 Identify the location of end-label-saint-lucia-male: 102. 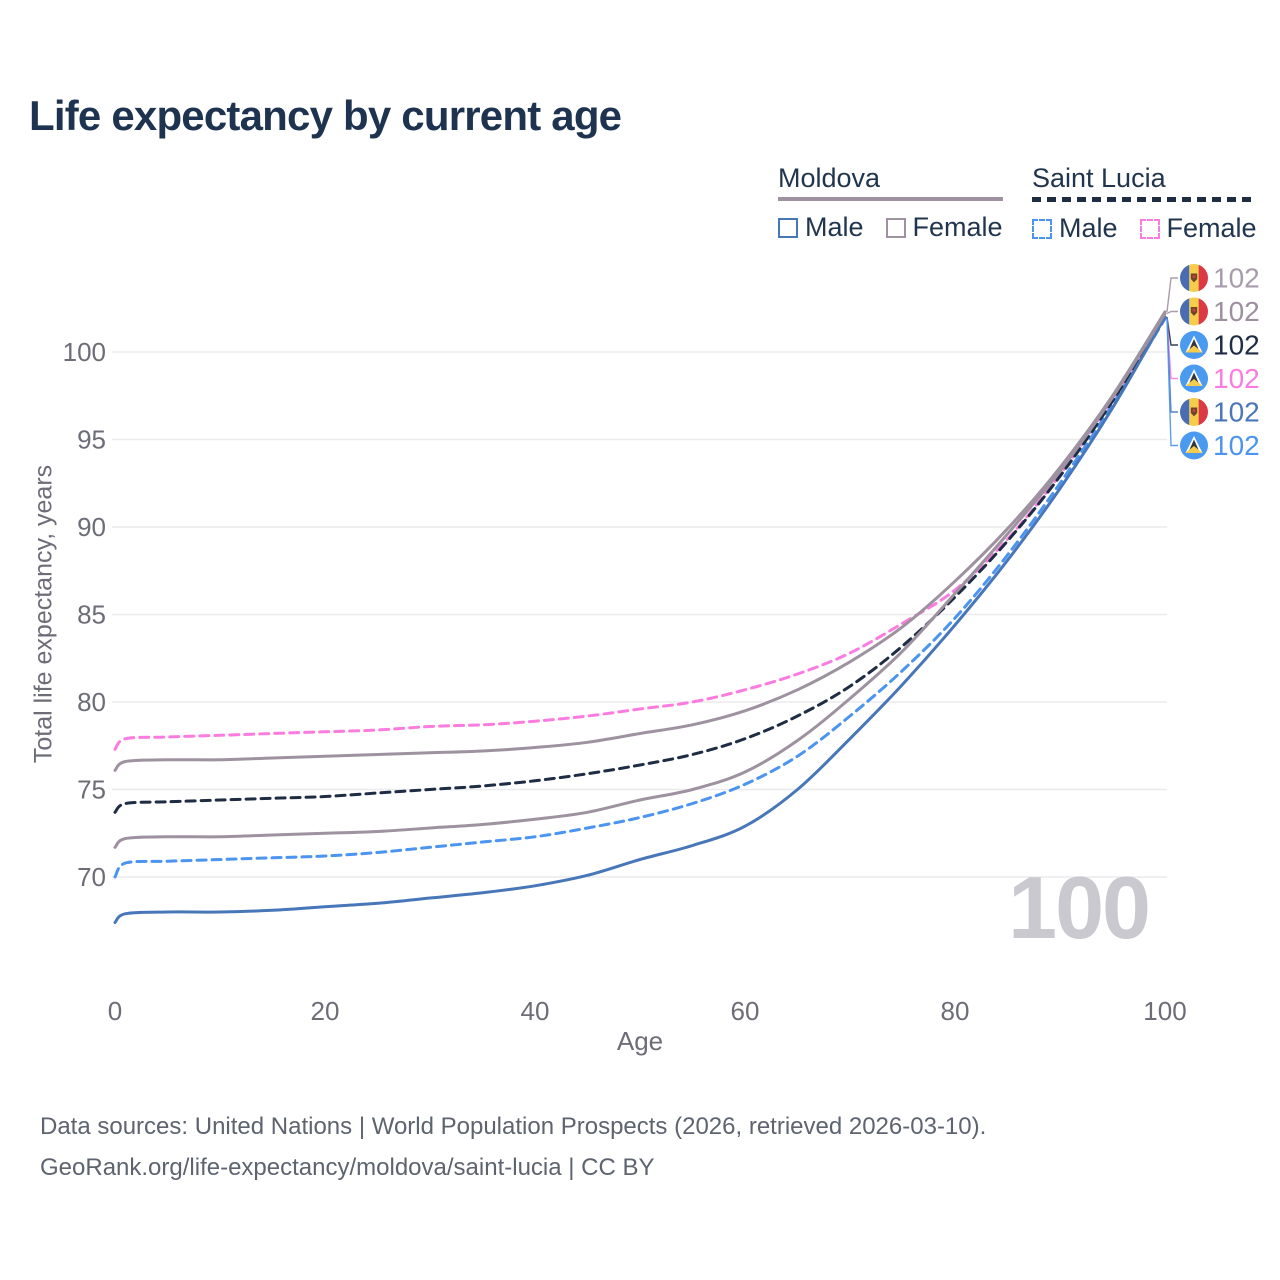
(1220, 445).